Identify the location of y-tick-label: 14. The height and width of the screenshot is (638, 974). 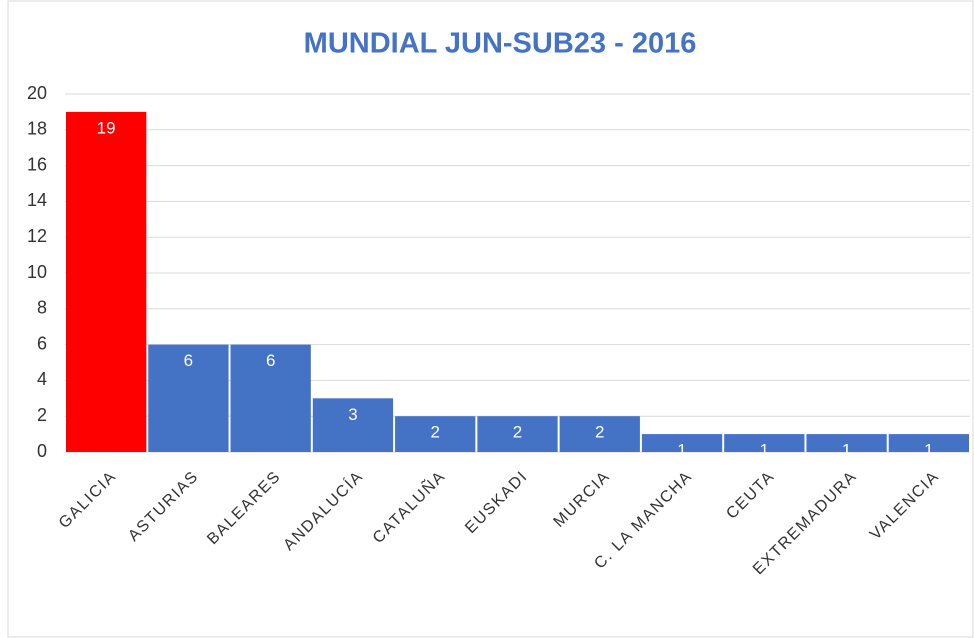
(37, 200).